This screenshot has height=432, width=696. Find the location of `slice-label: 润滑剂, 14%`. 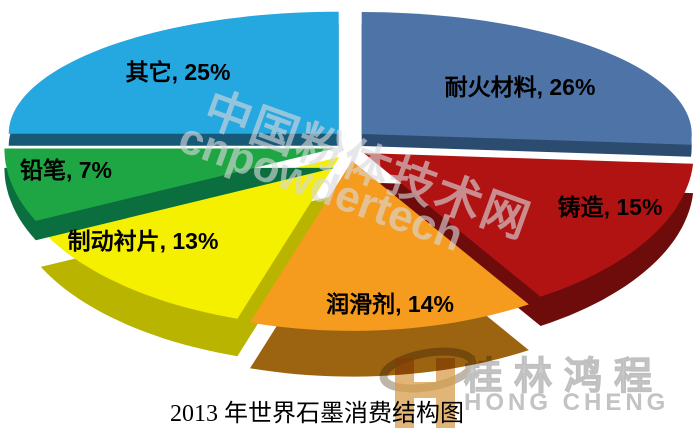

slice-label: 润滑剂, 14% is located at coordinates (390, 304).